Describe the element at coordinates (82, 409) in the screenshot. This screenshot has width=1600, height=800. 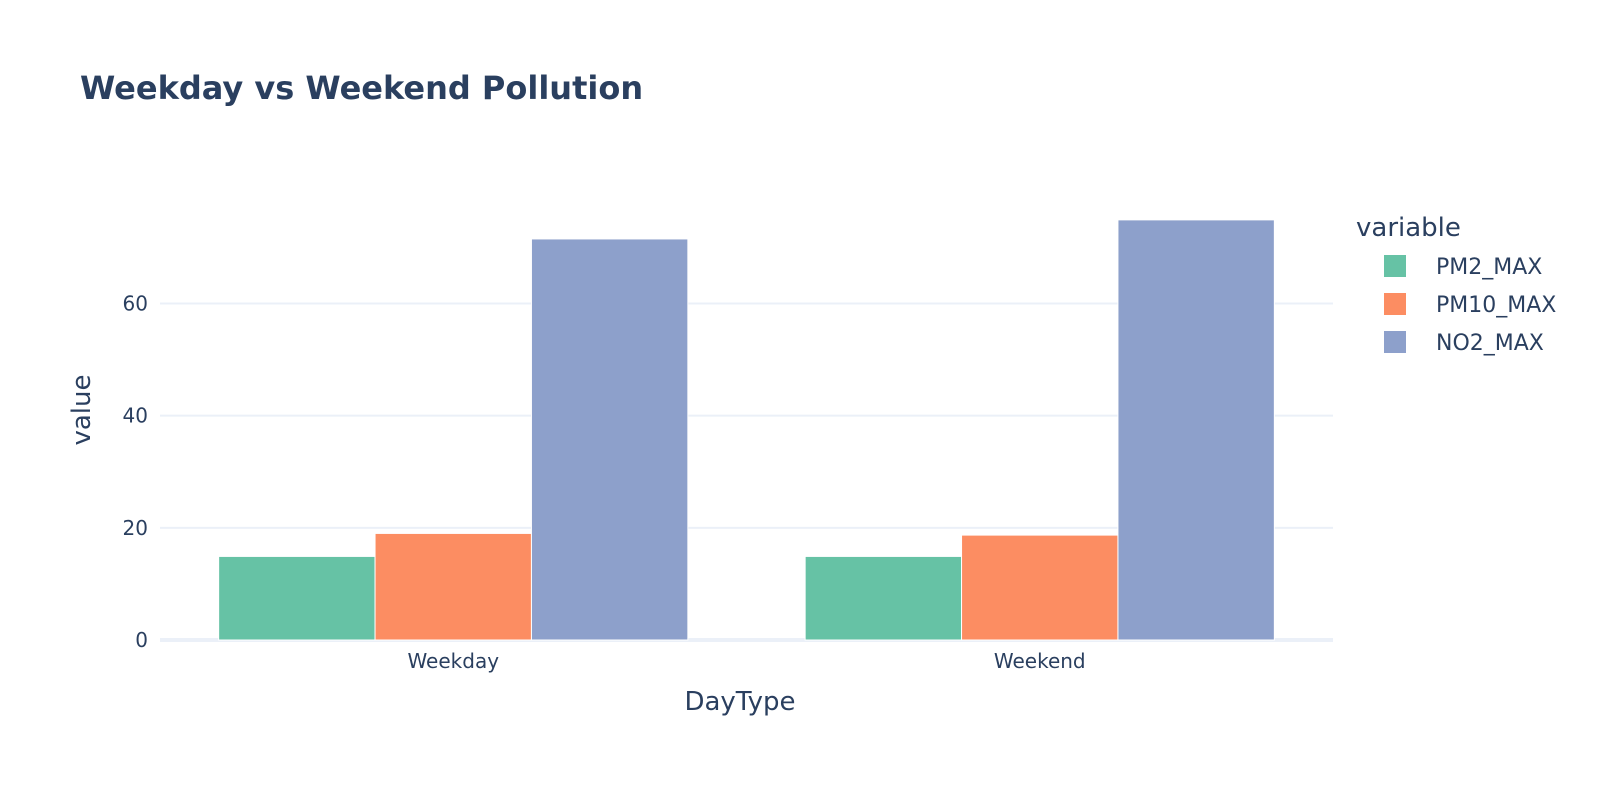
I see `y-axis-label: value` at that location.